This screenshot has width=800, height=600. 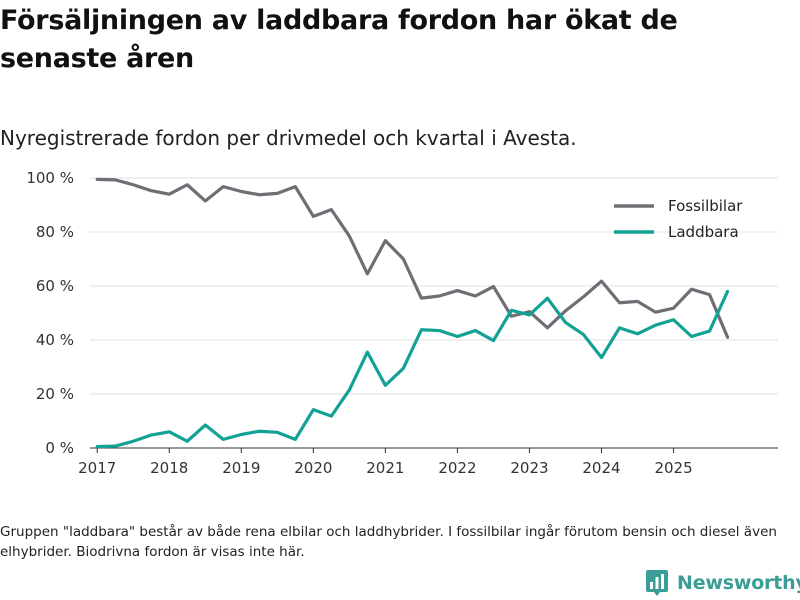 What do you see at coordinates (55, 394) in the screenshot?
I see `y-tick-label: 20 %` at bounding box center [55, 394].